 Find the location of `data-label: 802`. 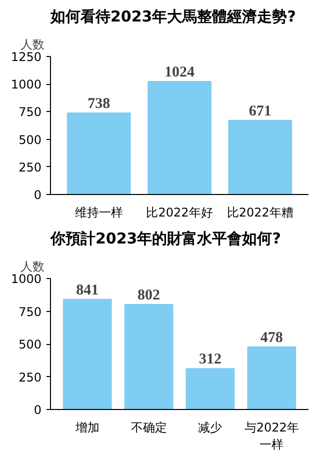

data-label: 802 is located at coordinates (149, 295).